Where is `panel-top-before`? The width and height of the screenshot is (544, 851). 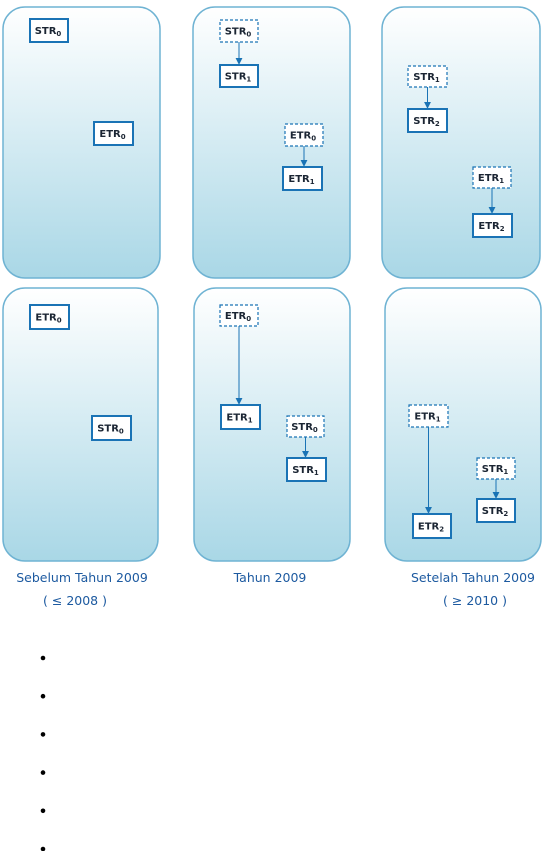 panel-top-before is located at coordinates (81, 142).